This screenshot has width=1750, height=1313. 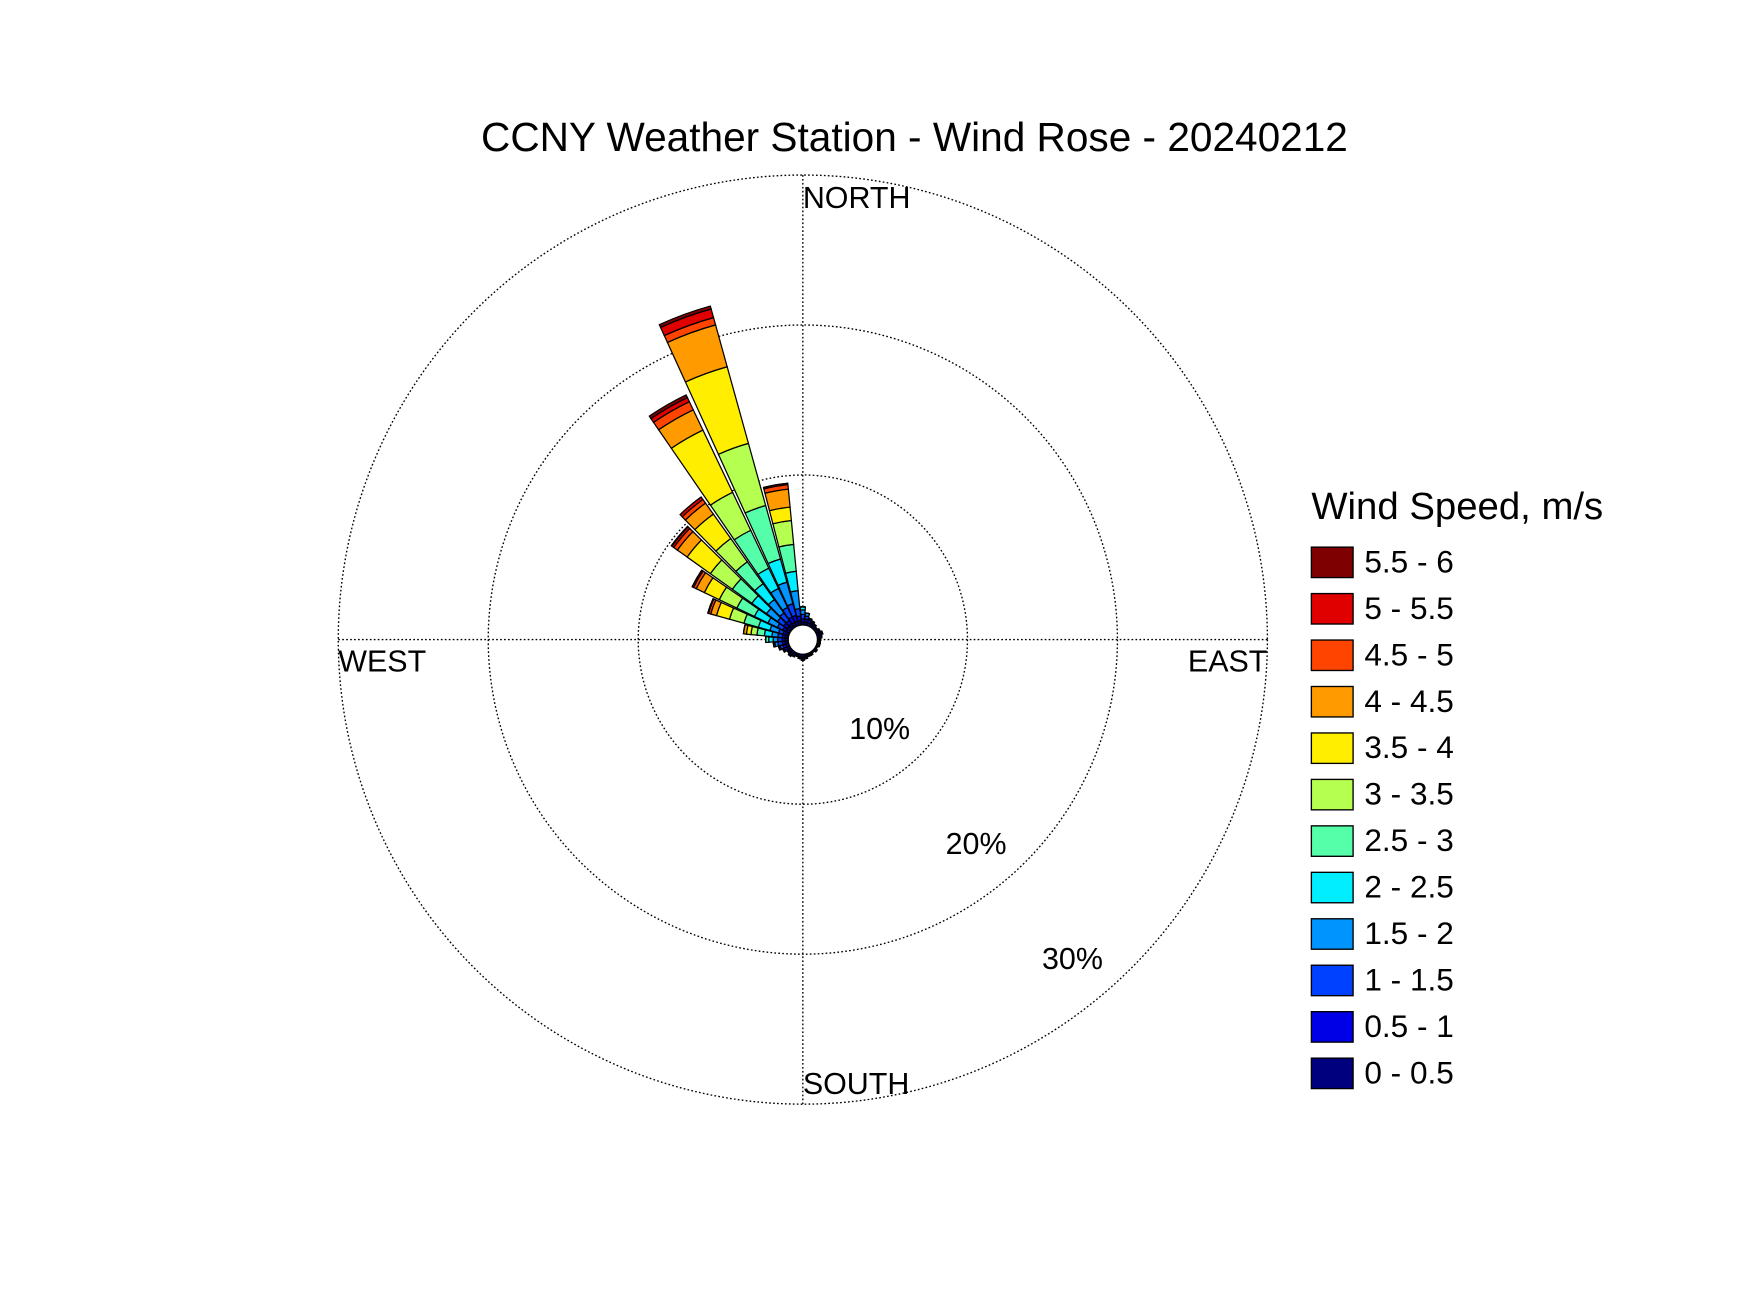 I want to click on direction-label: NORTH, so click(x=857, y=198).